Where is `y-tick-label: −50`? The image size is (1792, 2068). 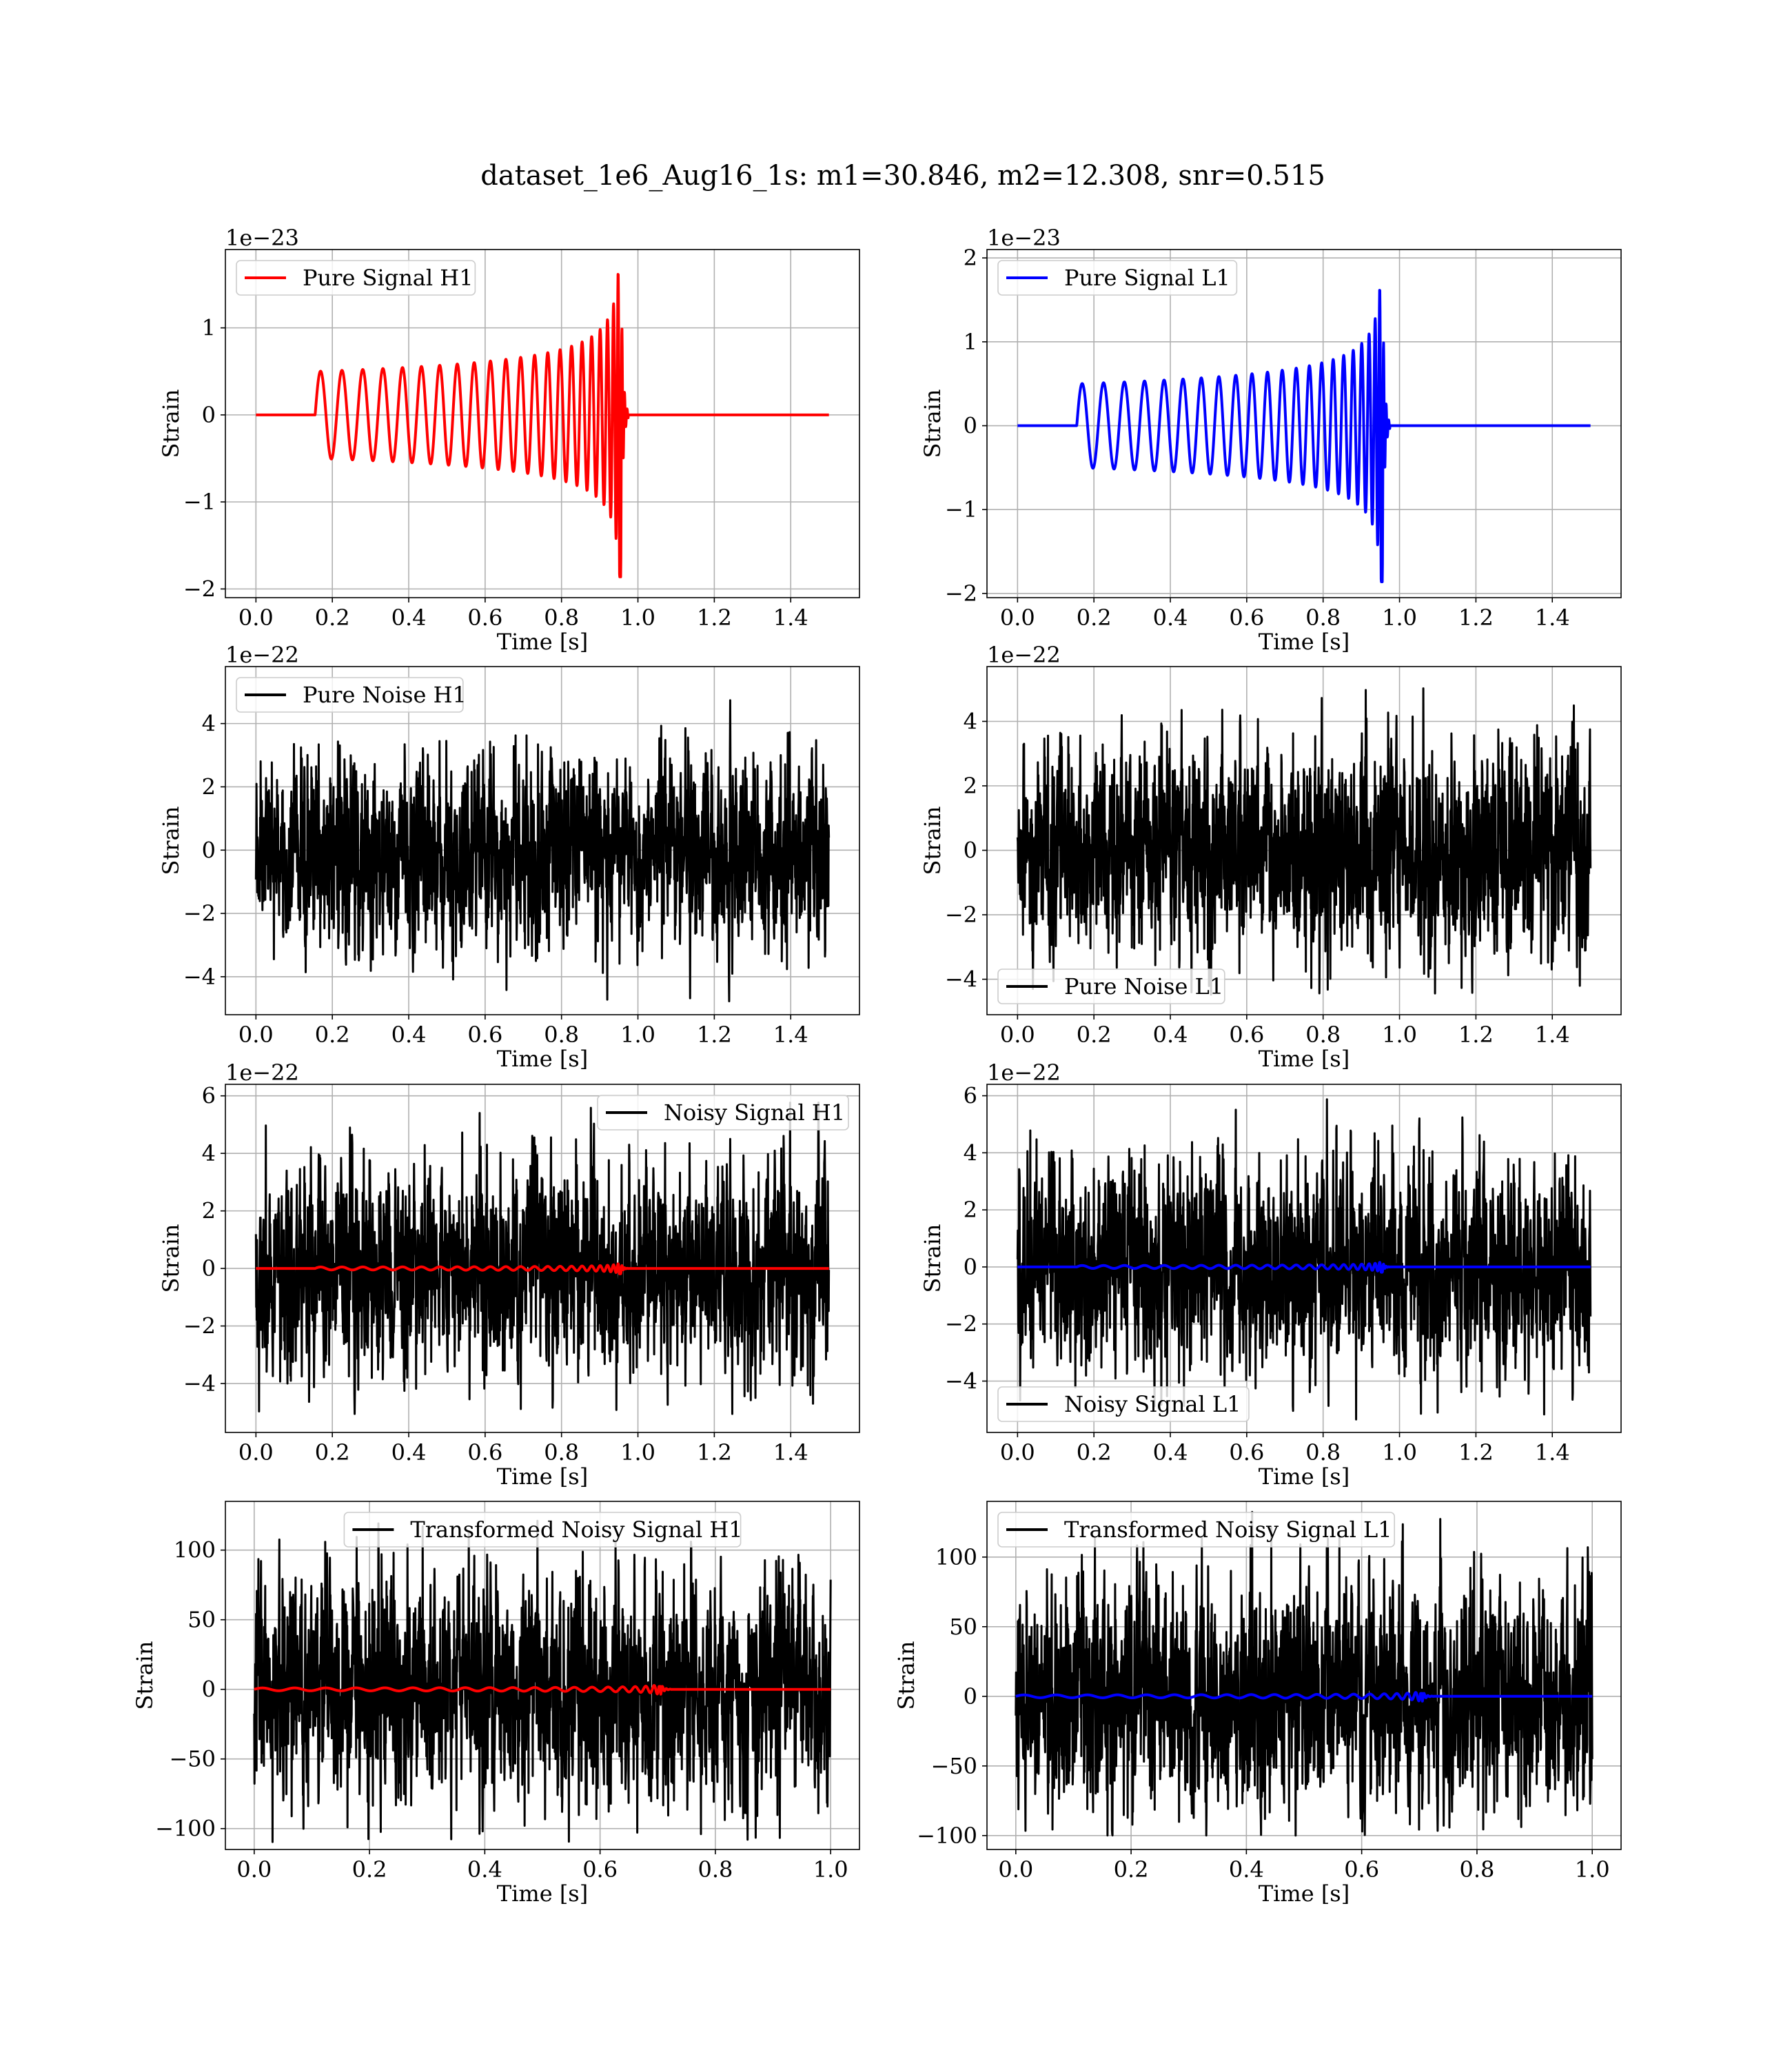 y-tick-label: −50 is located at coordinates (954, 1766).